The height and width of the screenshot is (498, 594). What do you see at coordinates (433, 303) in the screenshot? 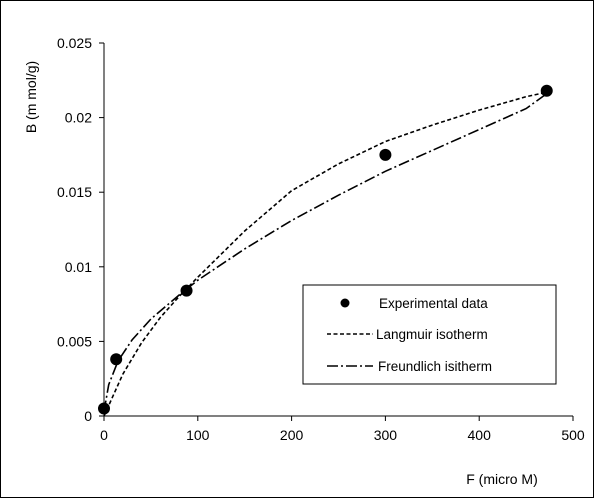
I see `legend-label-experimental: Experimental data` at bounding box center [433, 303].